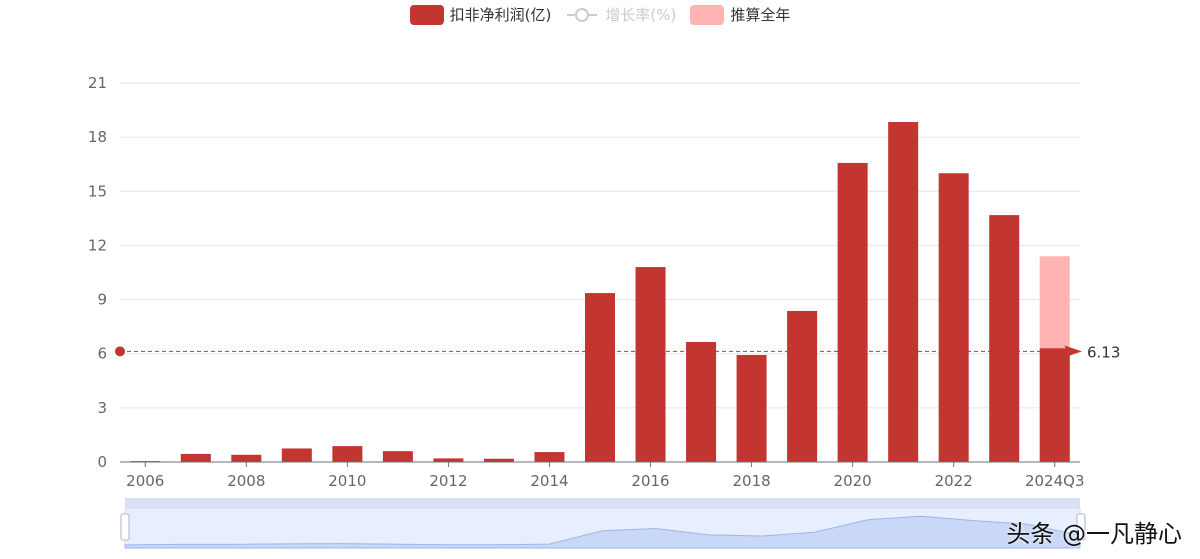 The height and width of the screenshot is (559, 1200). I want to click on y-tick-label: 12, so click(97, 245).